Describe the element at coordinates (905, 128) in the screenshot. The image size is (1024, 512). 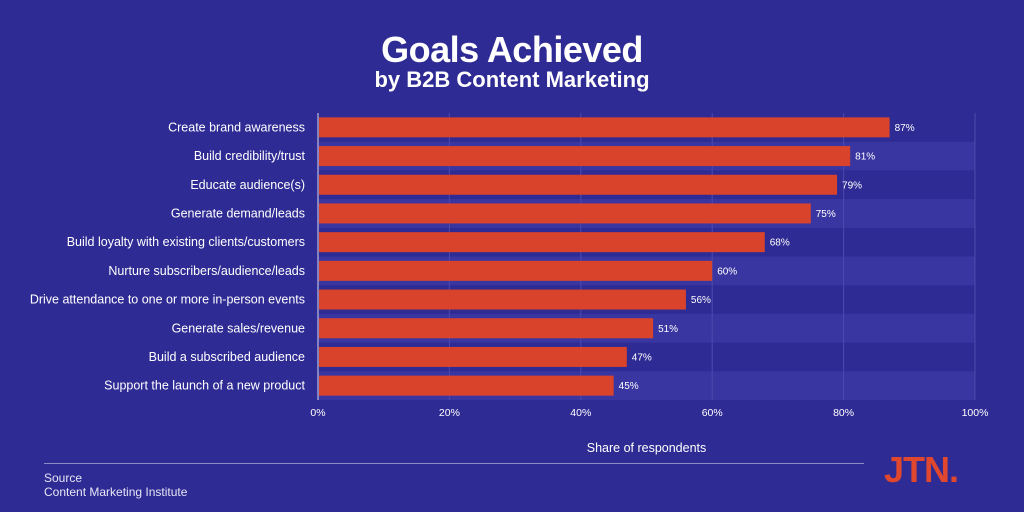
I see `data-label: 87%` at that location.